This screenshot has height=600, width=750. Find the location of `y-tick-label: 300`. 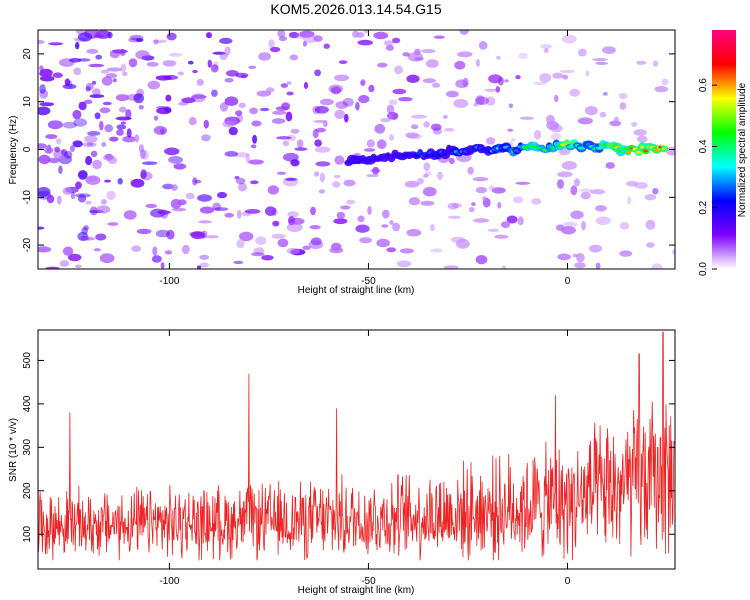

y-tick-label: 300 is located at coordinates (27, 447).